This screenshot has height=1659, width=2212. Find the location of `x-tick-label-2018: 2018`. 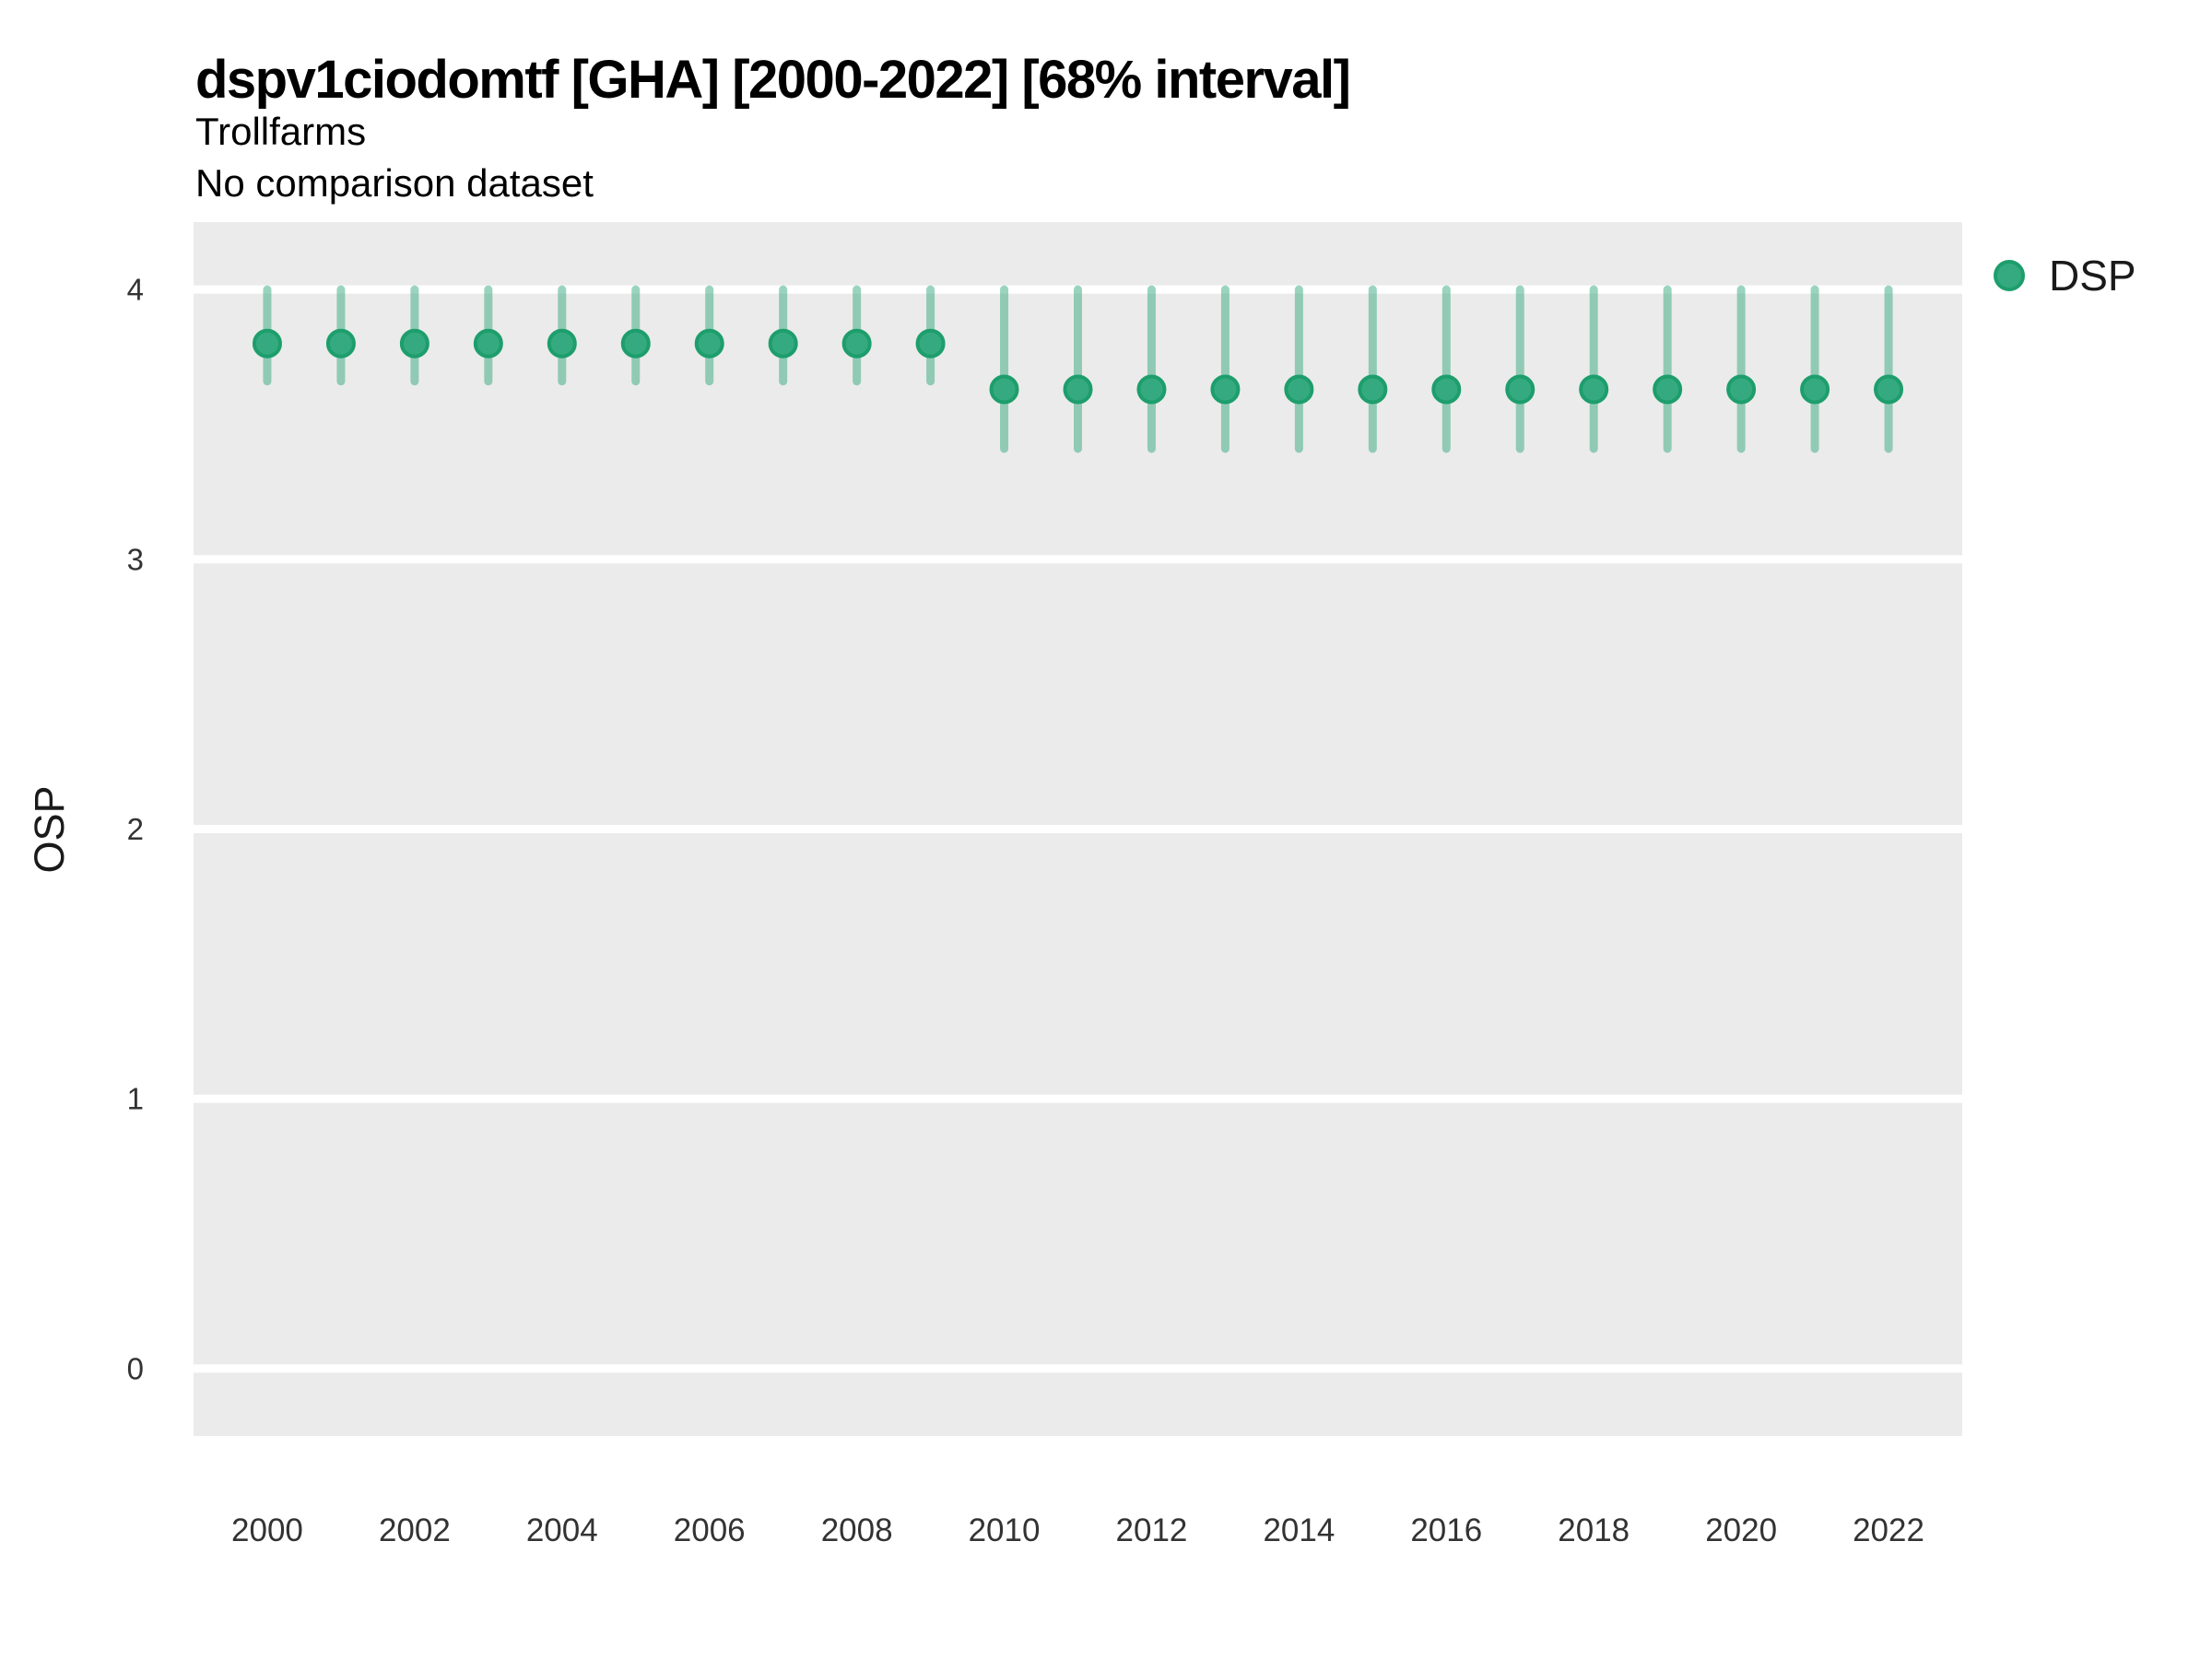

x-tick-label-2018: 2018 is located at coordinates (1594, 1530).